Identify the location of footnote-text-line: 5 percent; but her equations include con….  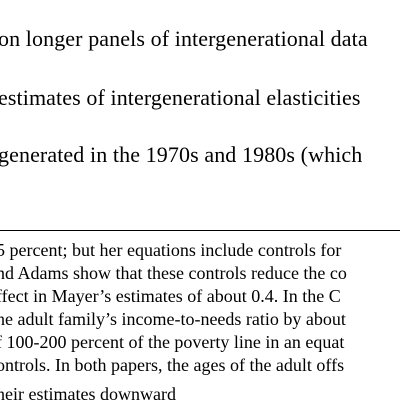
(171, 250).